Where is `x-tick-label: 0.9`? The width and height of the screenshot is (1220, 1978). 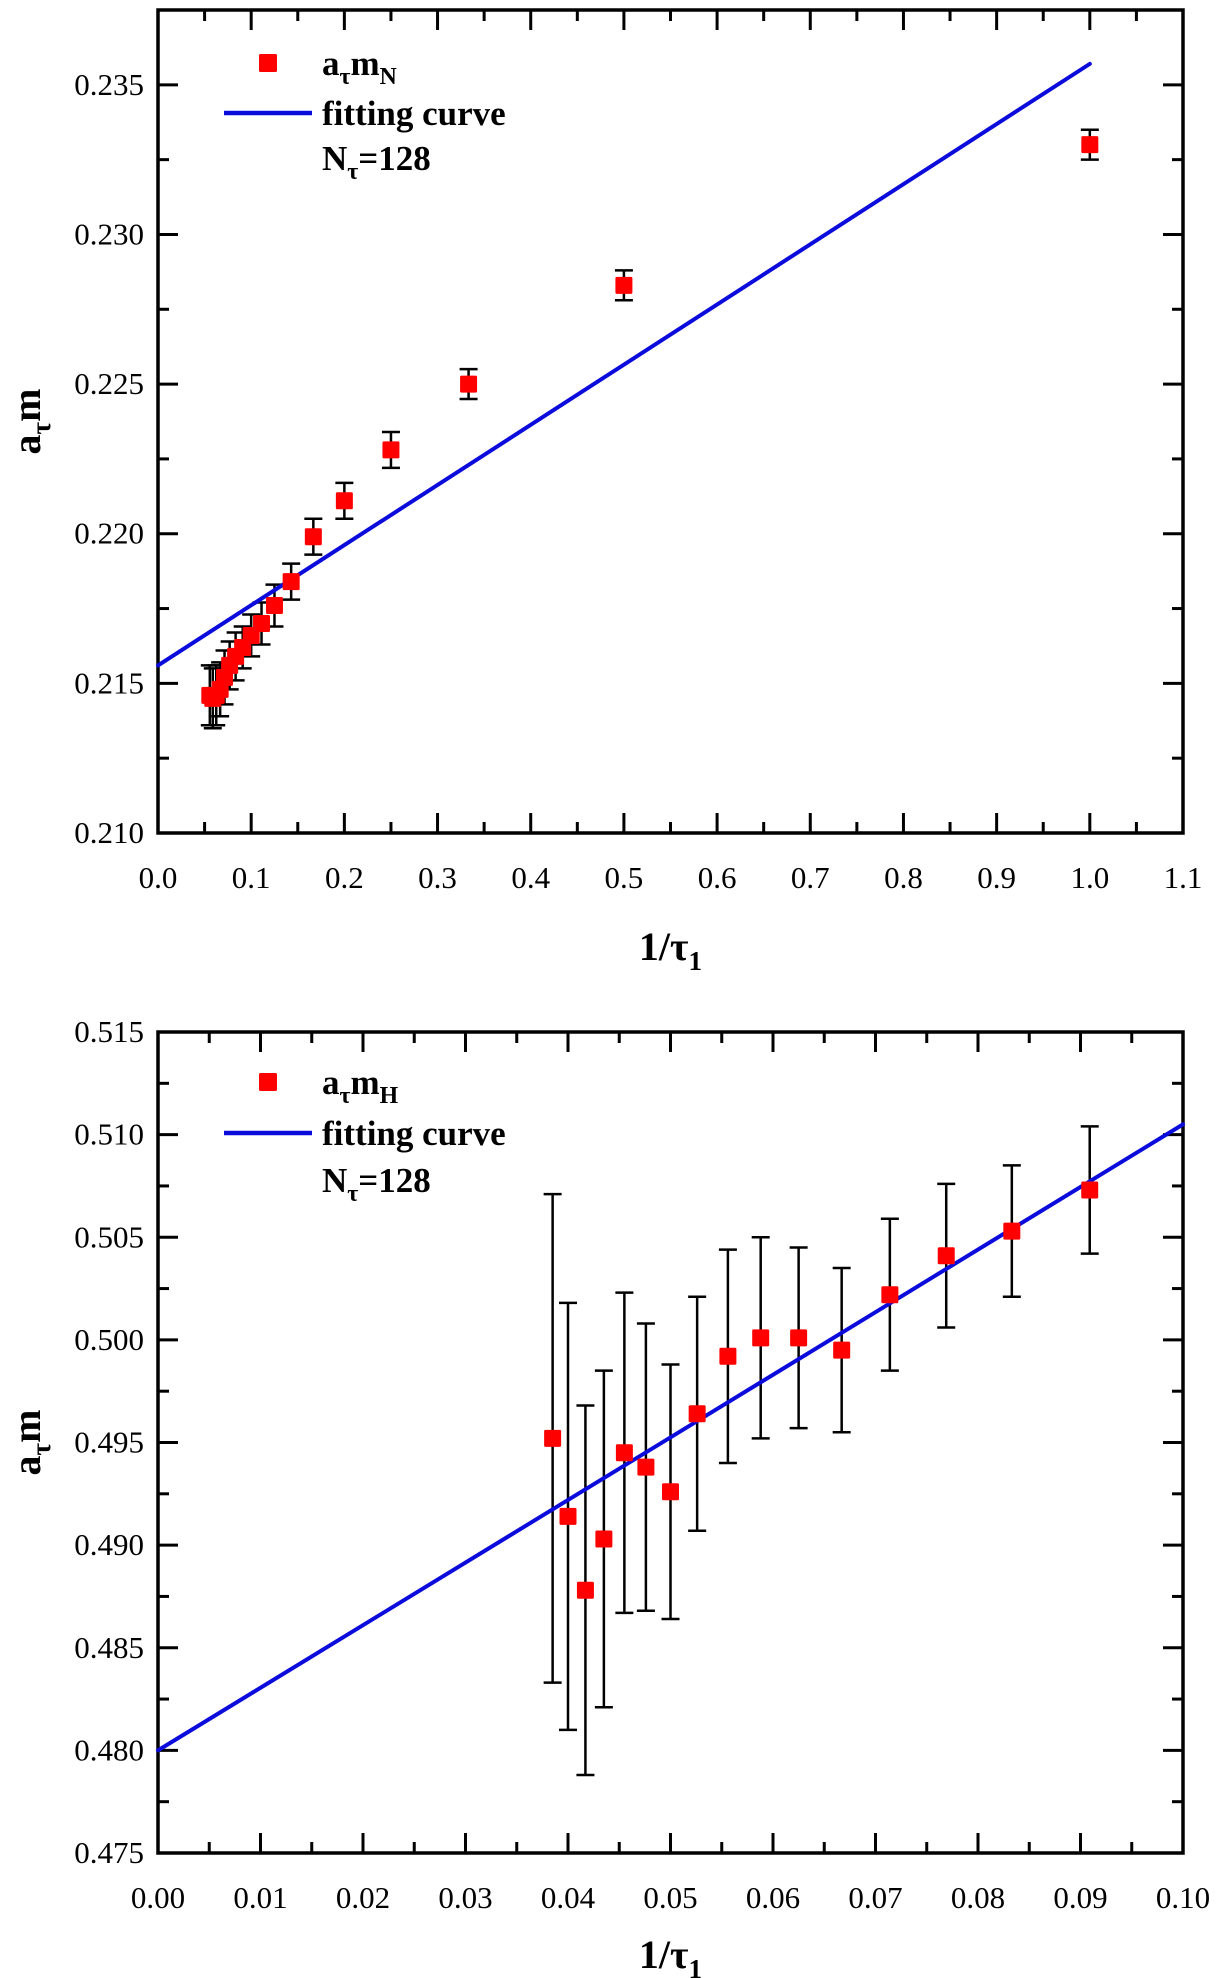
x-tick-label: 0.9 is located at coordinates (996, 877).